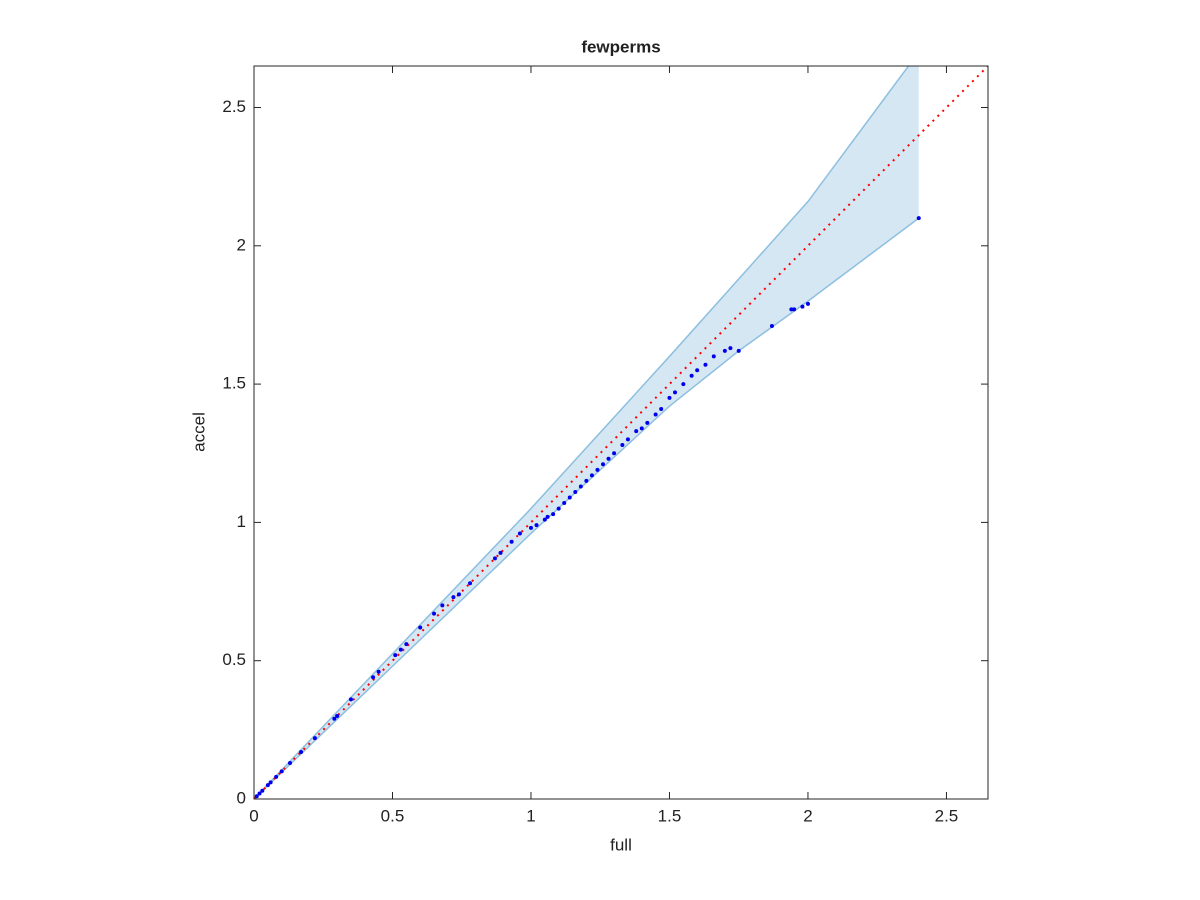  Describe the element at coordinates (241, 521) in the screenshot. I see `y-tick-label: 1` at that location.